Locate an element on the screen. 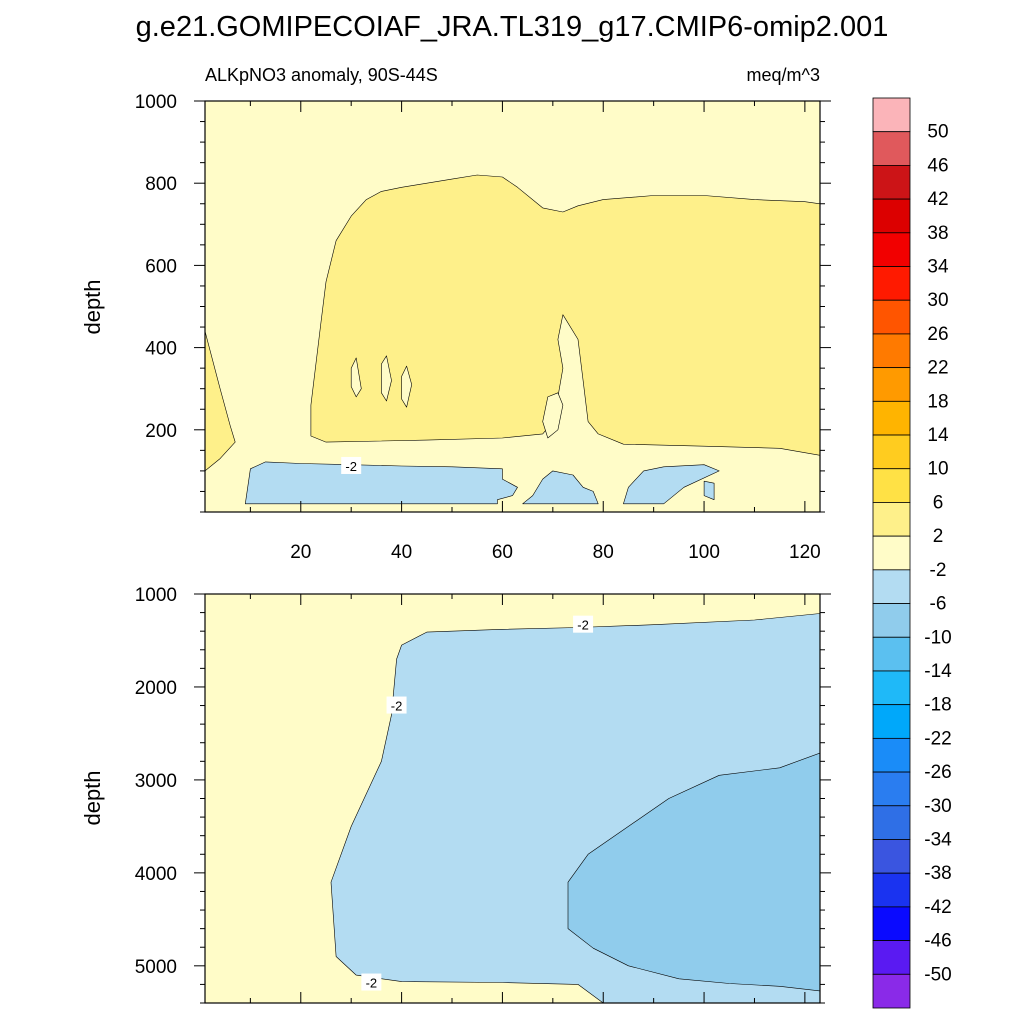 This screenshot has height=1024, width=1024. colorbar-label: -10 is located at coordinates (937, 637).